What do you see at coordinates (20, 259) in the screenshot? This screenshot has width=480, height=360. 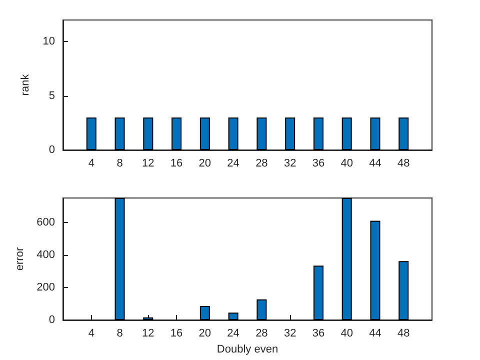 I see `y-axis-title: error` at bounding box center [20, 259].